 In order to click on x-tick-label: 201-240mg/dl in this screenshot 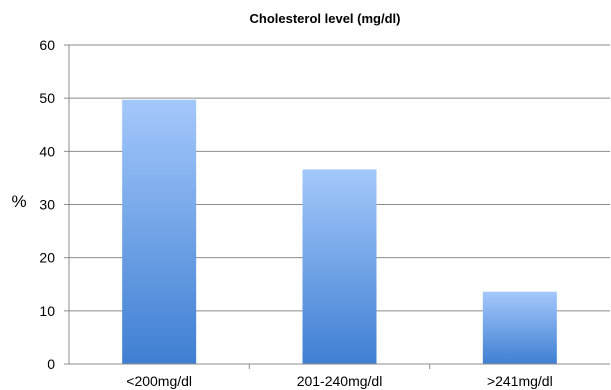, I will do `click(340, 381)`.